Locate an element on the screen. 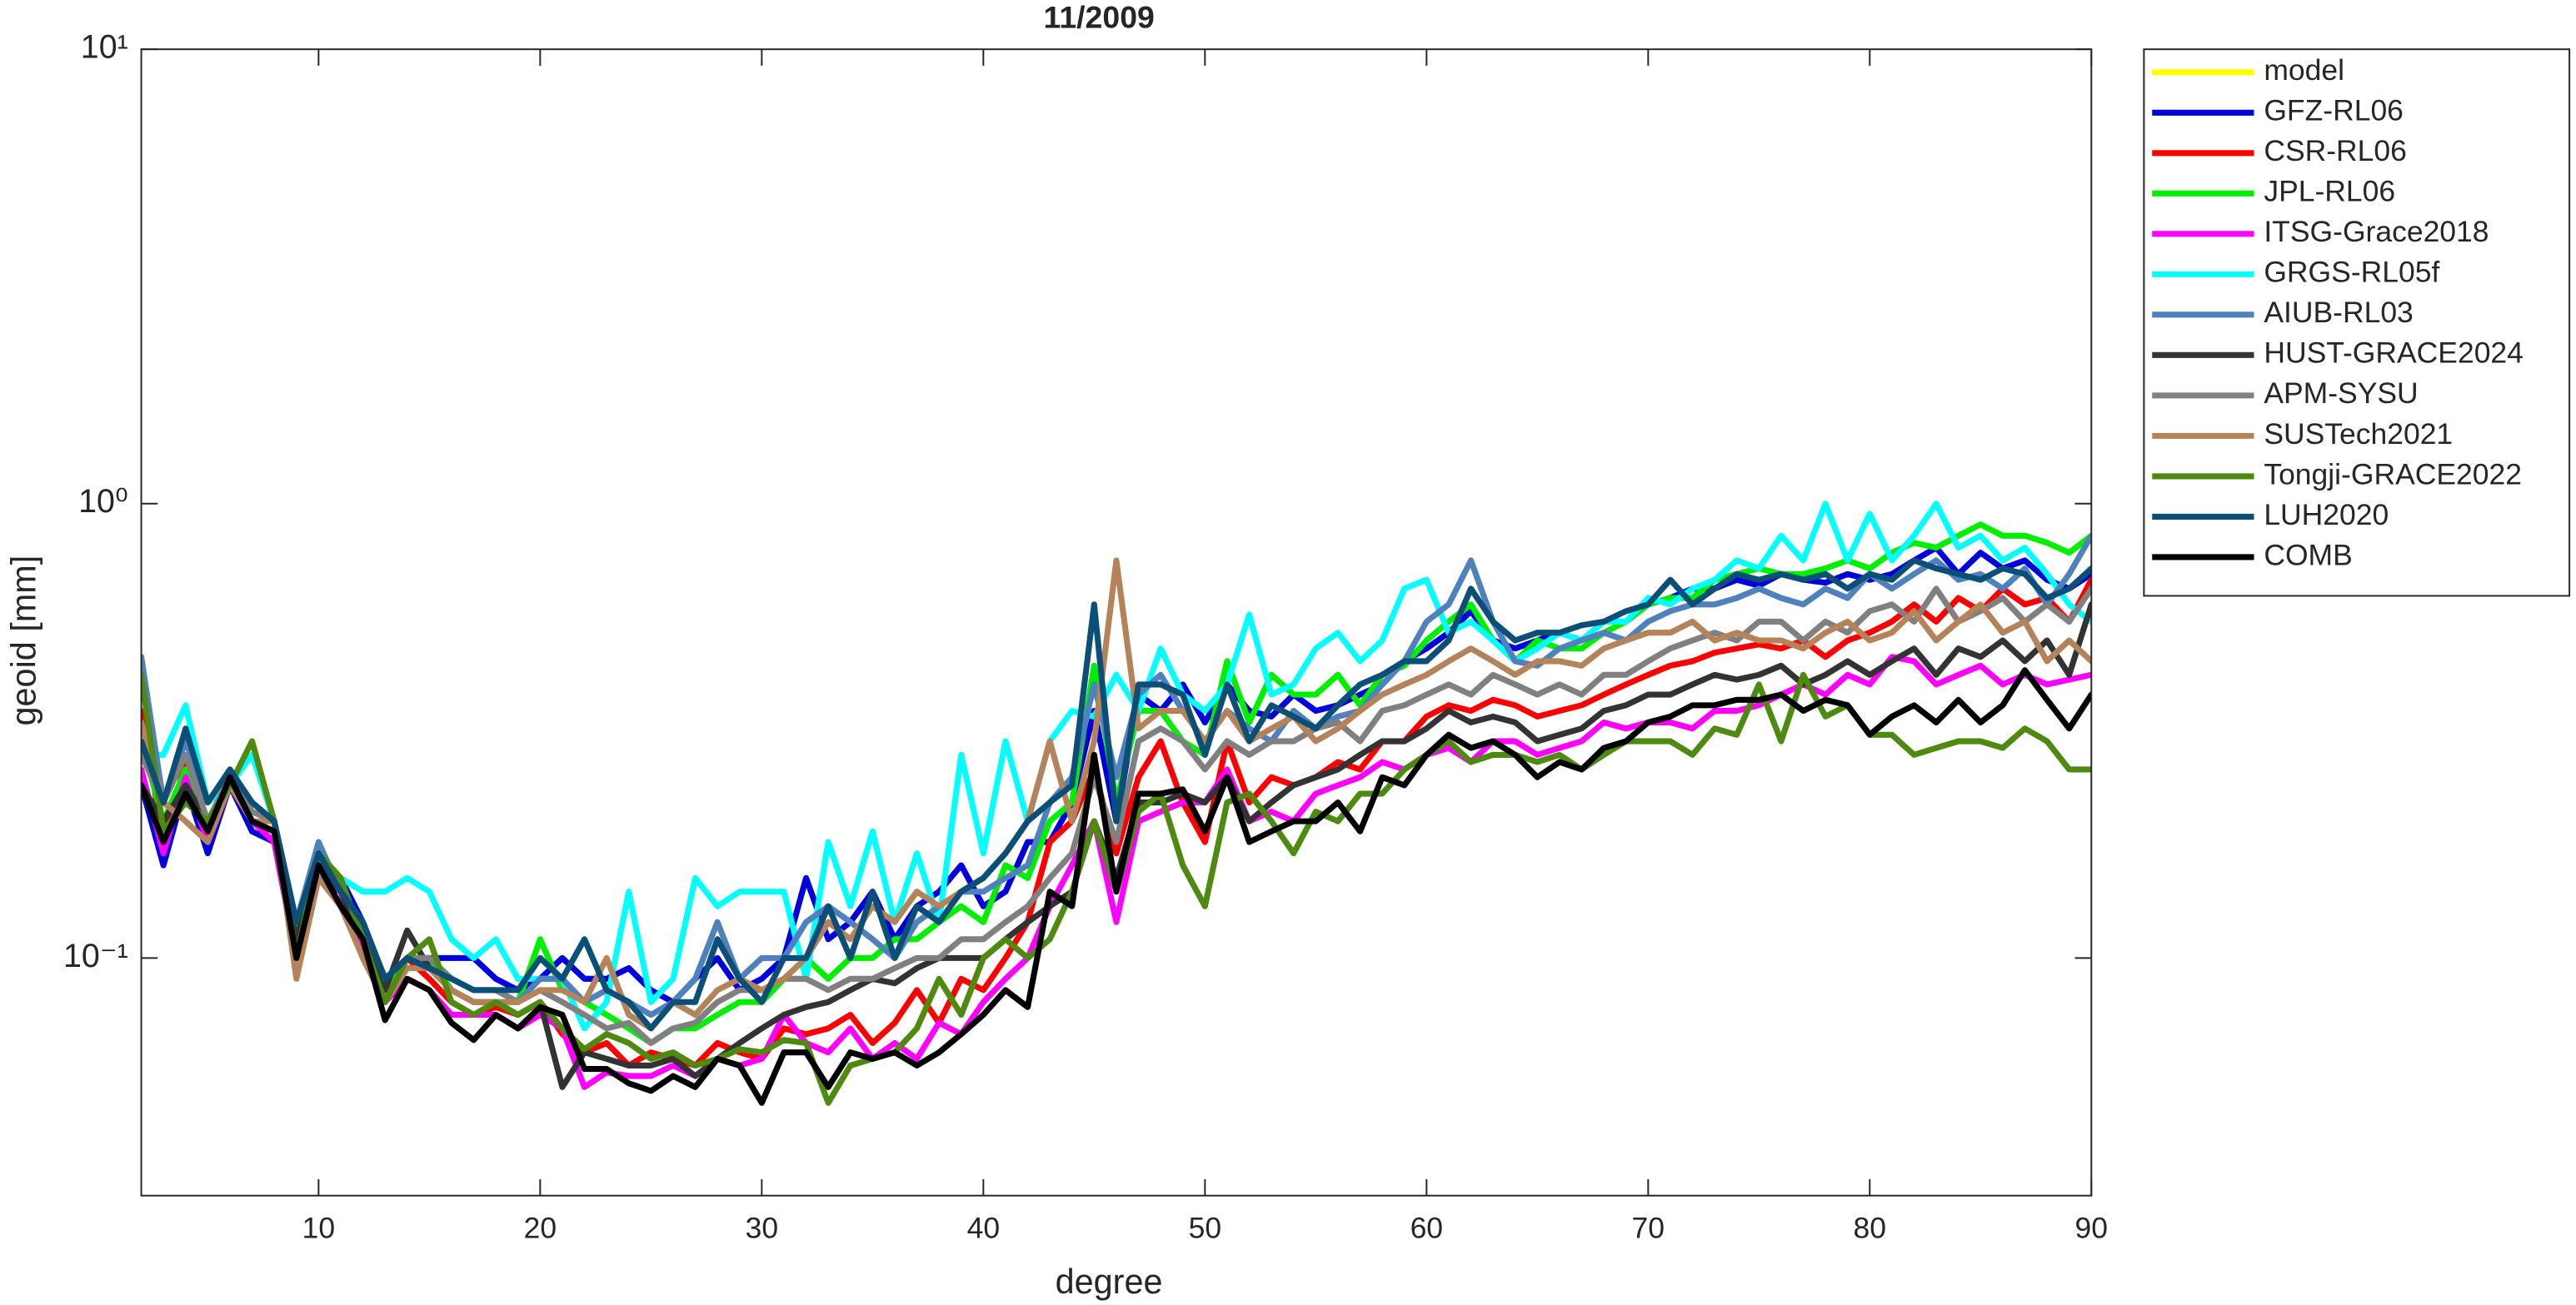  legend-label: APM-SYSU is located at coordinates (2341, 393).